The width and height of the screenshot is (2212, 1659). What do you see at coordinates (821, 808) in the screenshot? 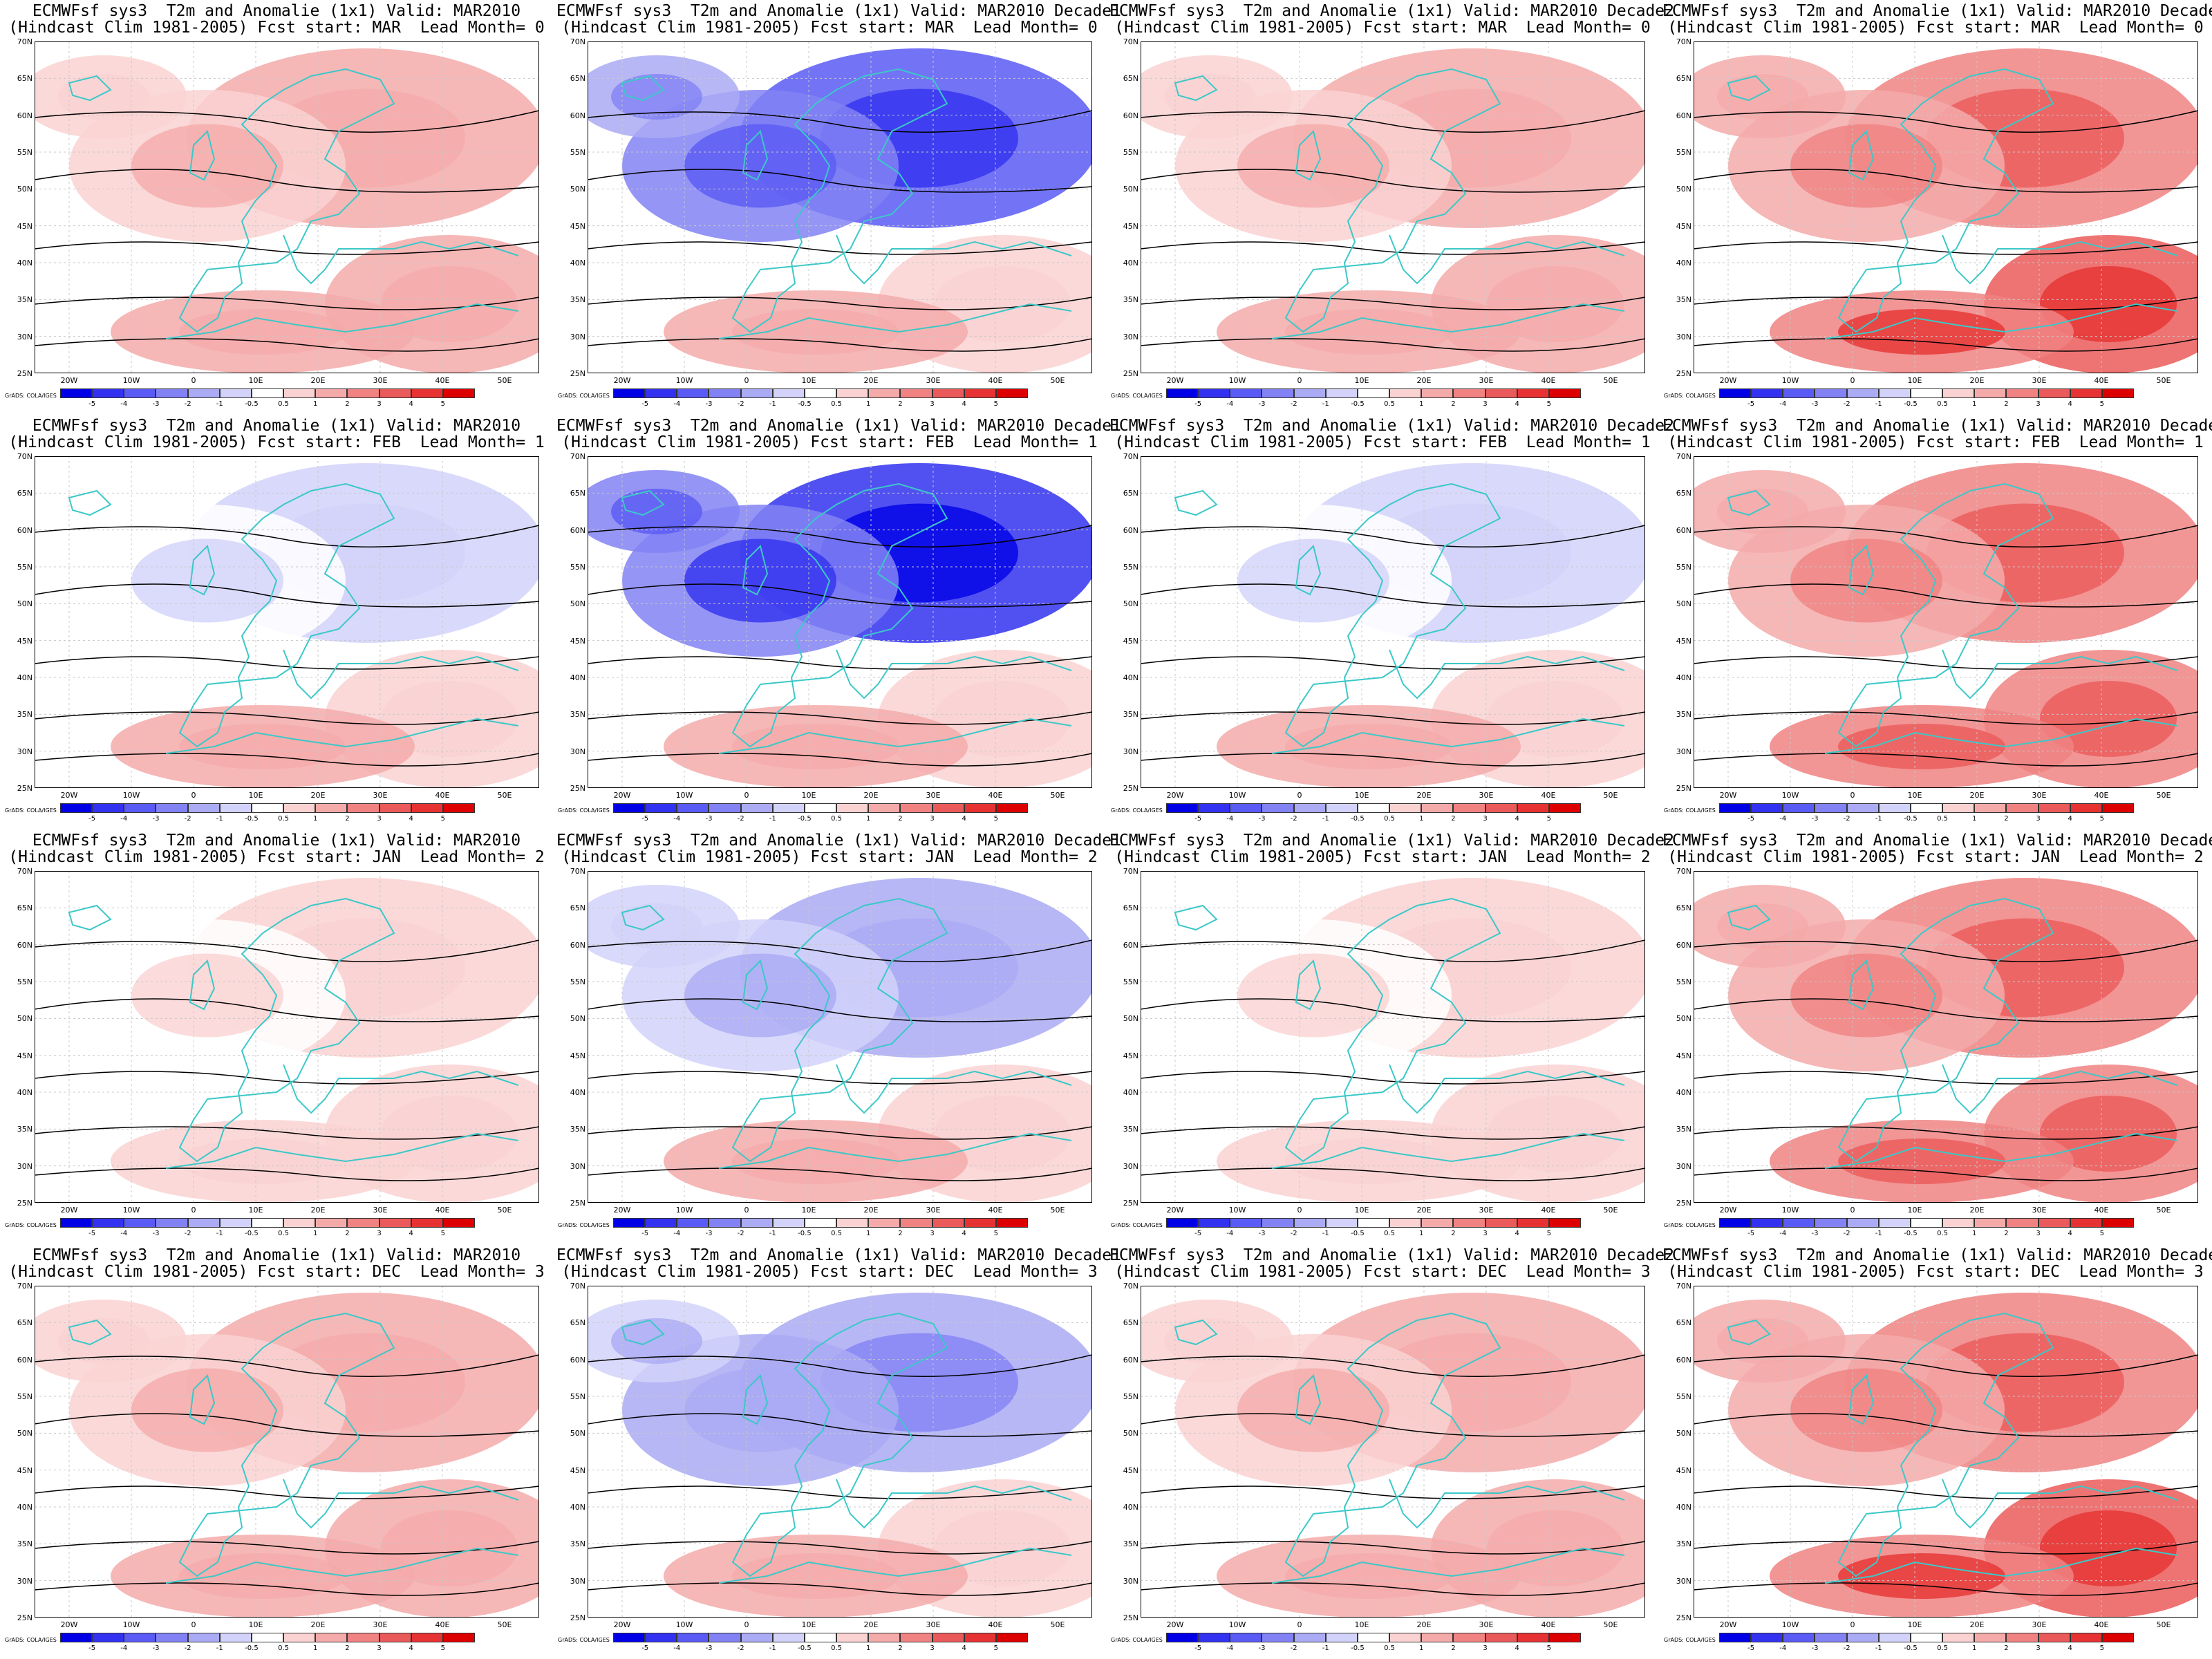
I see `colorbar` at bounding box center [821, 808].